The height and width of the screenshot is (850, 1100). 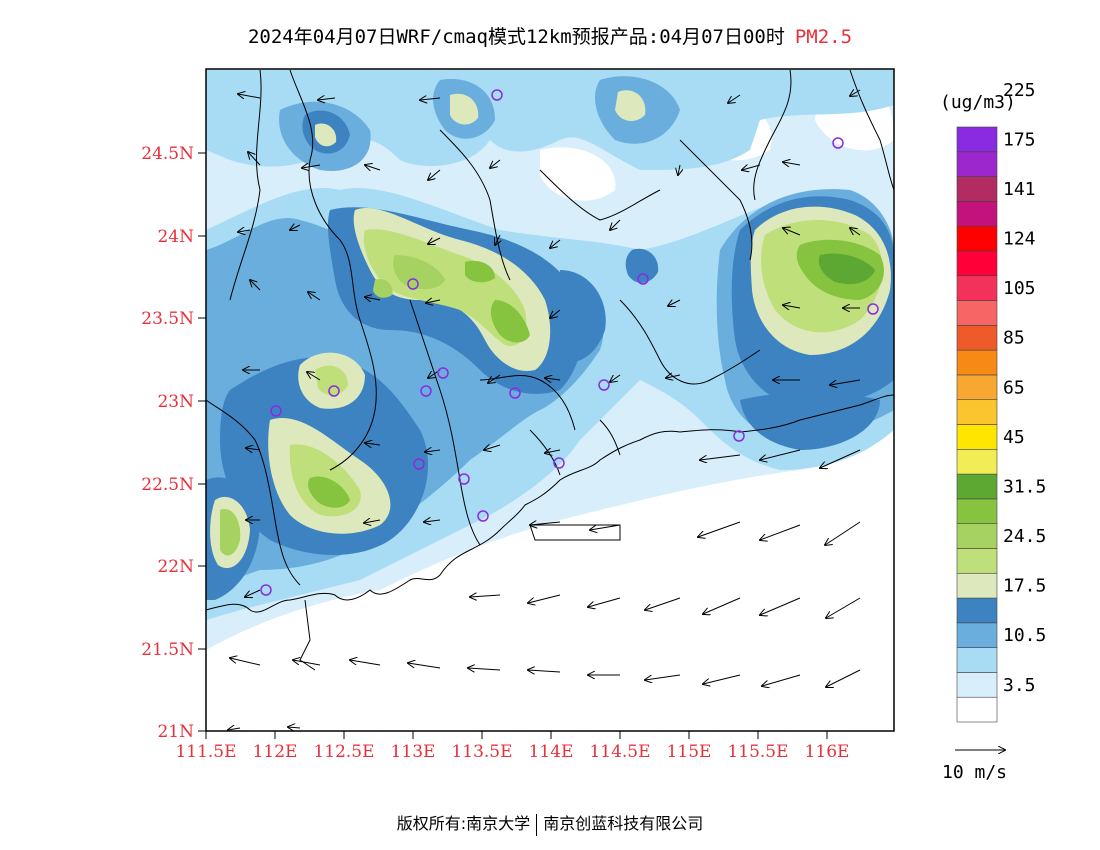 What do you see at coordinates (1024, 536) in the screenshot?
I see `legend-label: 24.5` at bounding box center [1024, 536].